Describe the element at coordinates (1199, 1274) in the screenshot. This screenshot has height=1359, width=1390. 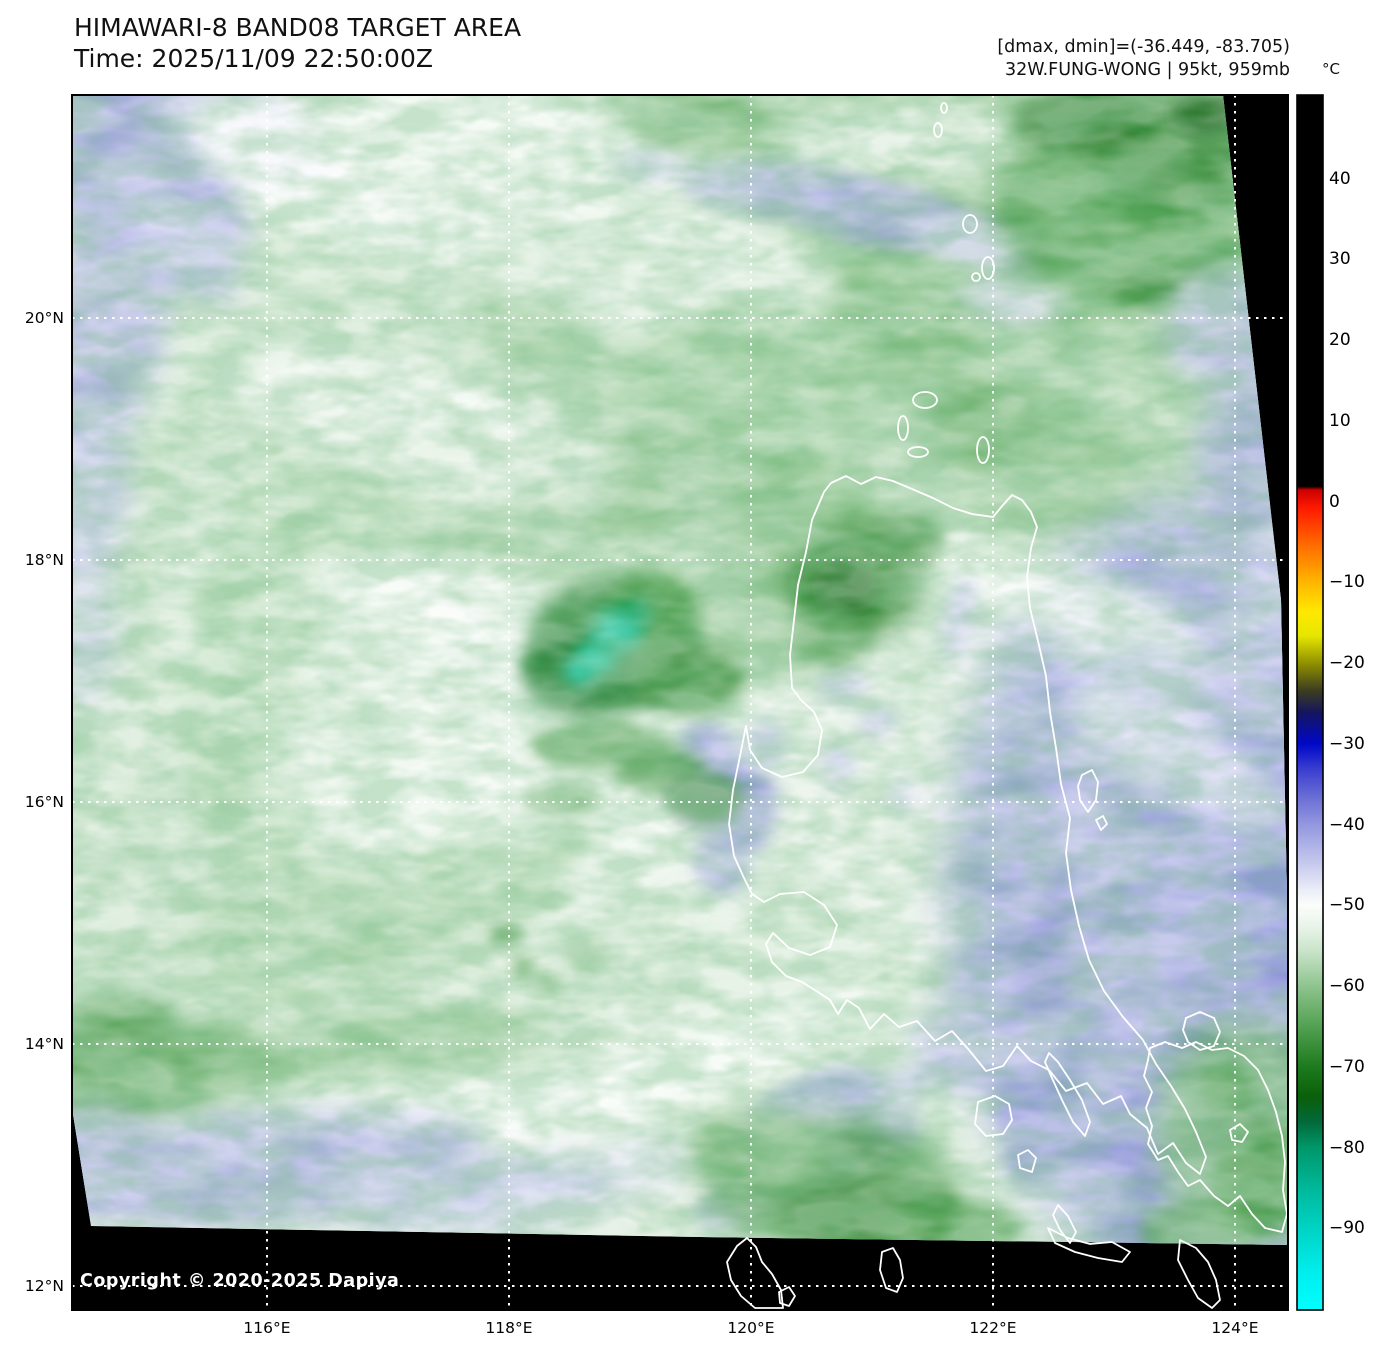
I see `coastline-leyte` at that location.